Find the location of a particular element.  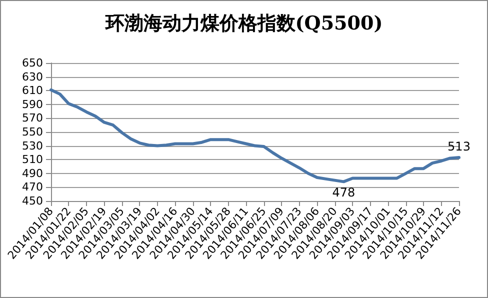

y-tick-label: 590 is located at coordinates (32, 104).